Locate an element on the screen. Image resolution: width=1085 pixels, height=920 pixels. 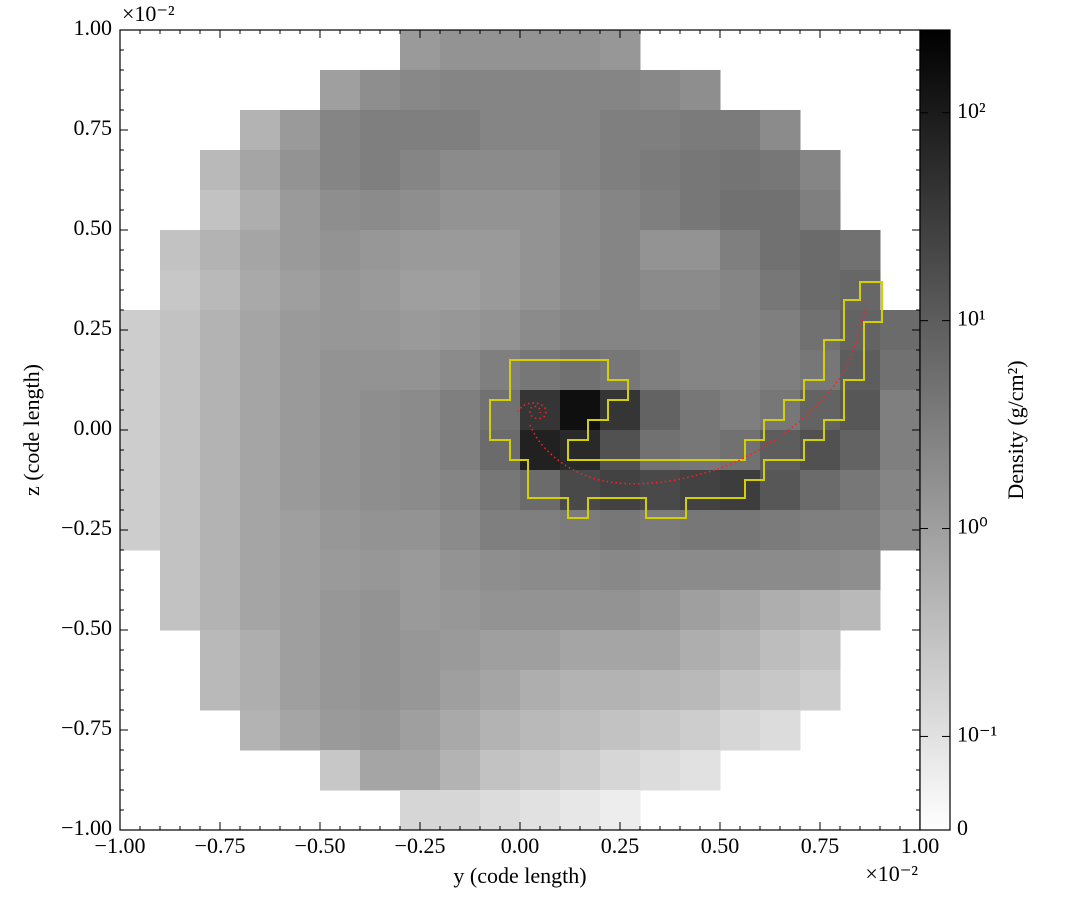
y-tick-label: 0.50 is located at coordinates (93, 227).